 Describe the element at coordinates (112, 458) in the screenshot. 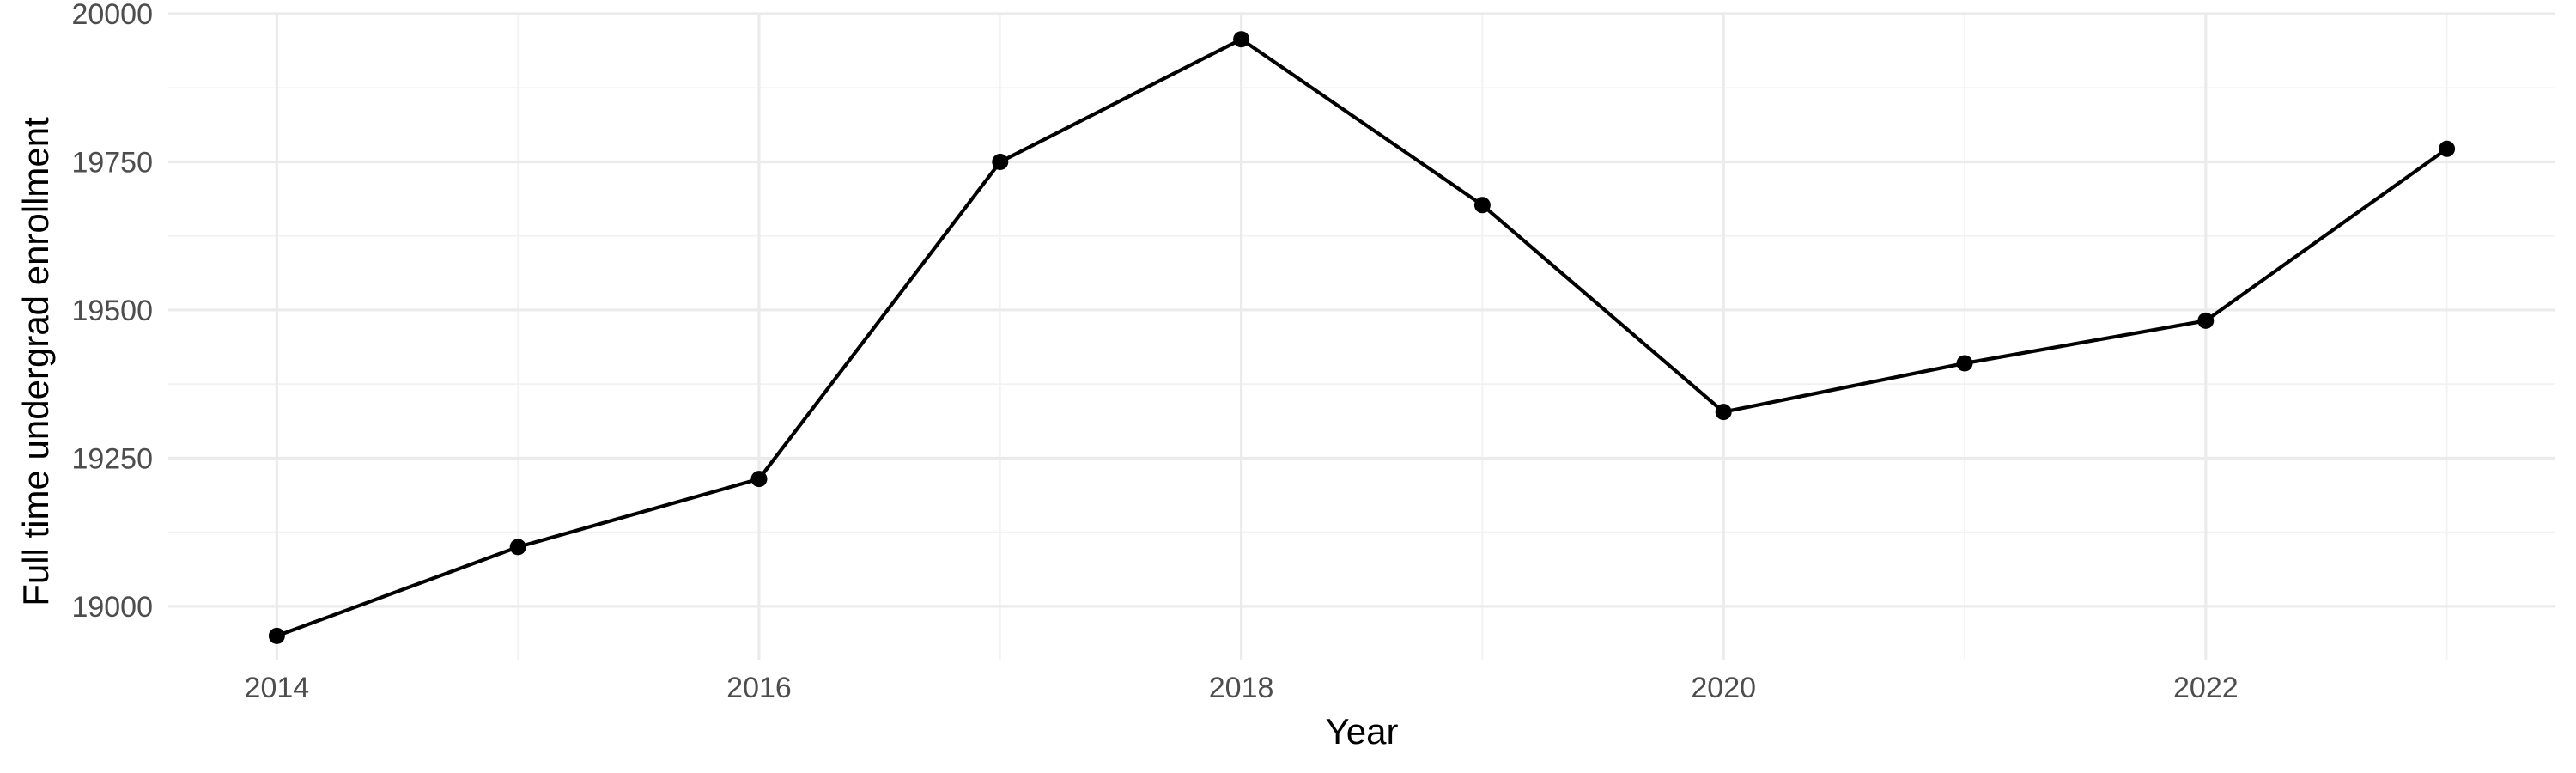

I see `y-tick-label: 19250` at that location.